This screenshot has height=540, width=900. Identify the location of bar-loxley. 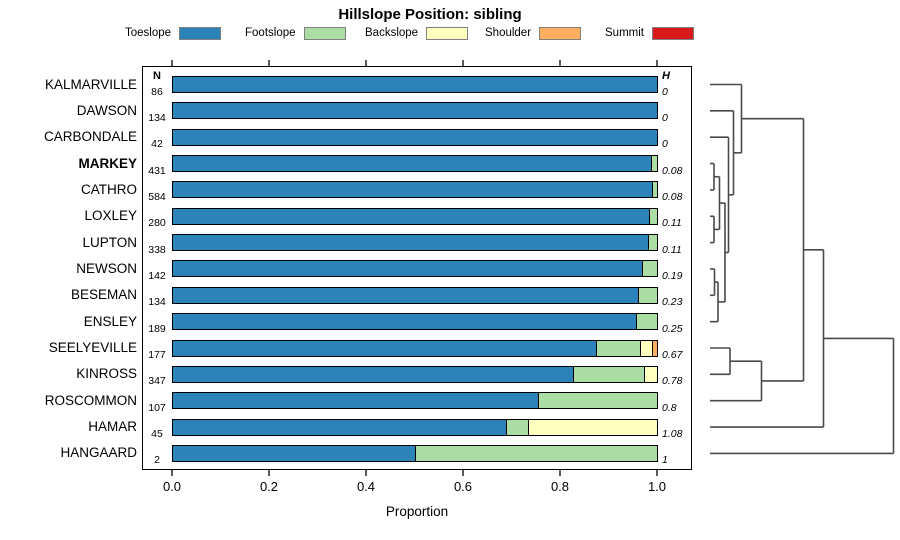
(415, 216).